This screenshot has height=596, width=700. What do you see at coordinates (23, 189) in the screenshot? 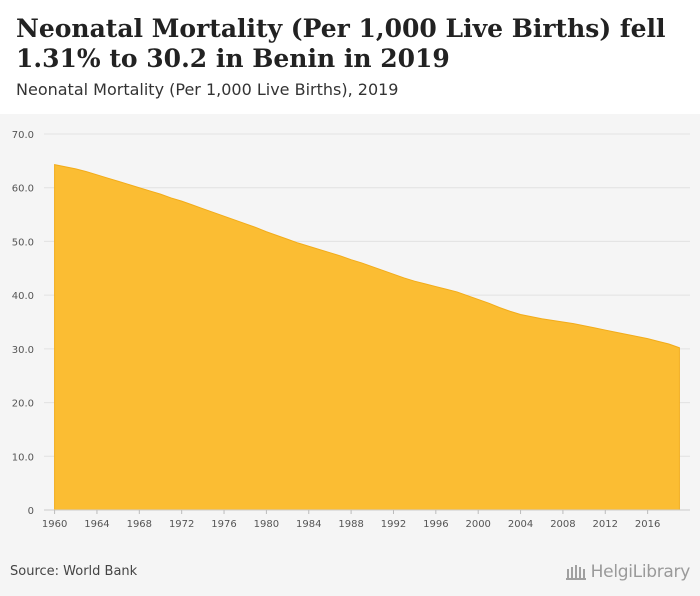
I see `y-tick-label: 60.0` at bounding box center [23, 189].